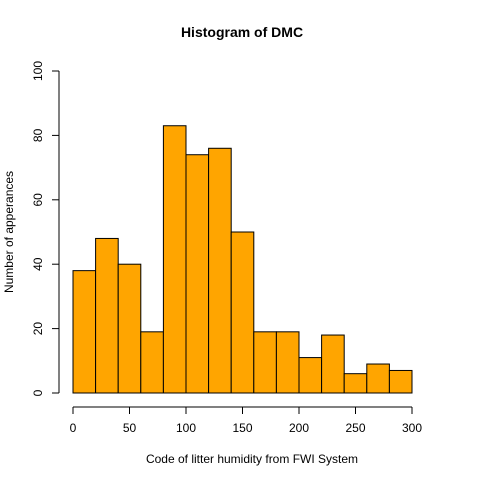 The width and height of the screenshot is (480, 485). I want to click on y-tick-label: 60, so click(38, 200).